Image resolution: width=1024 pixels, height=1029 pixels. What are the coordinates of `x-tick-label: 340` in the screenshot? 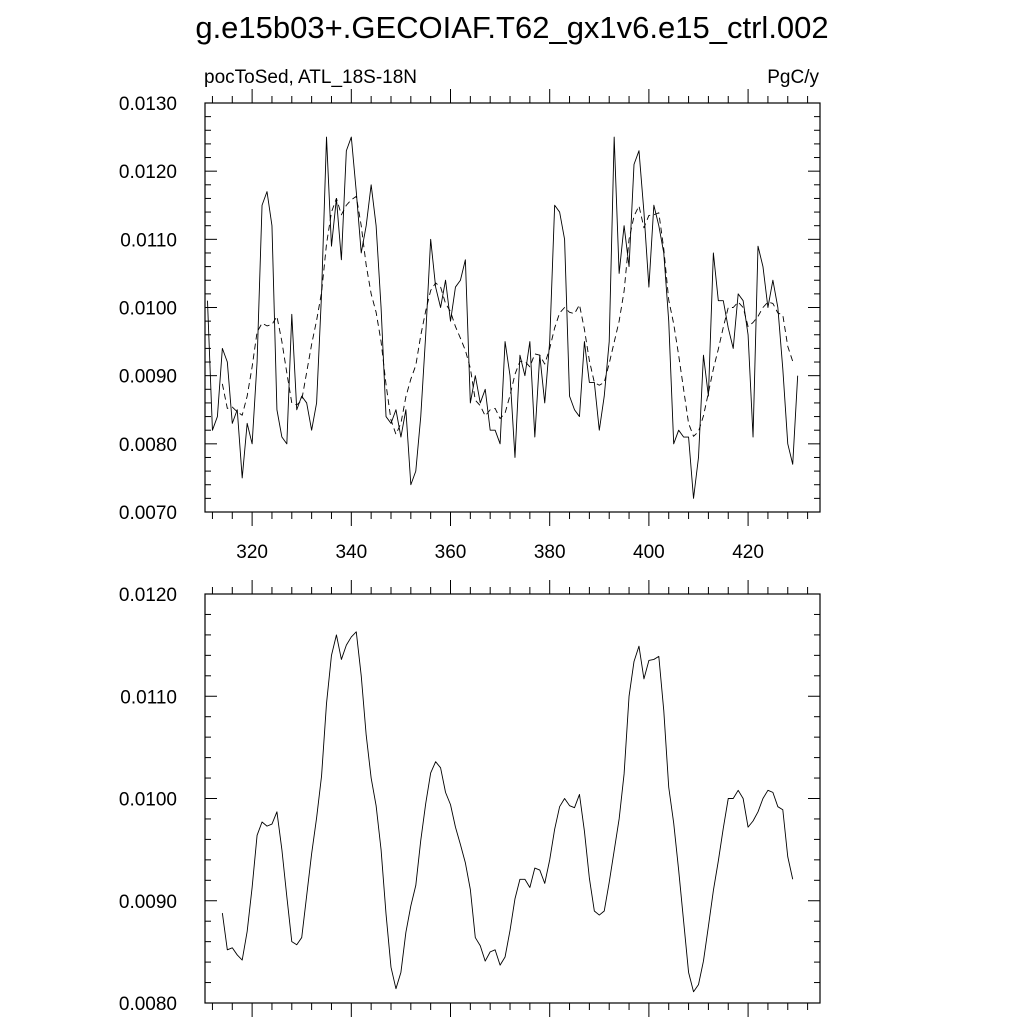 It's located at (351, 552).